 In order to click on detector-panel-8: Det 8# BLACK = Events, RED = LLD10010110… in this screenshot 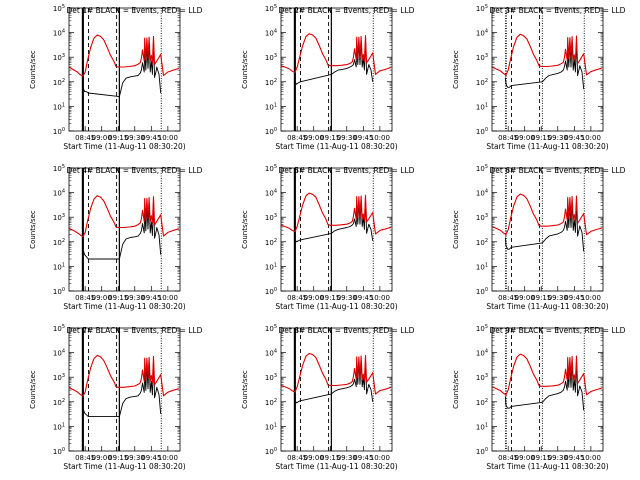, I will do `click(328, 397)`.